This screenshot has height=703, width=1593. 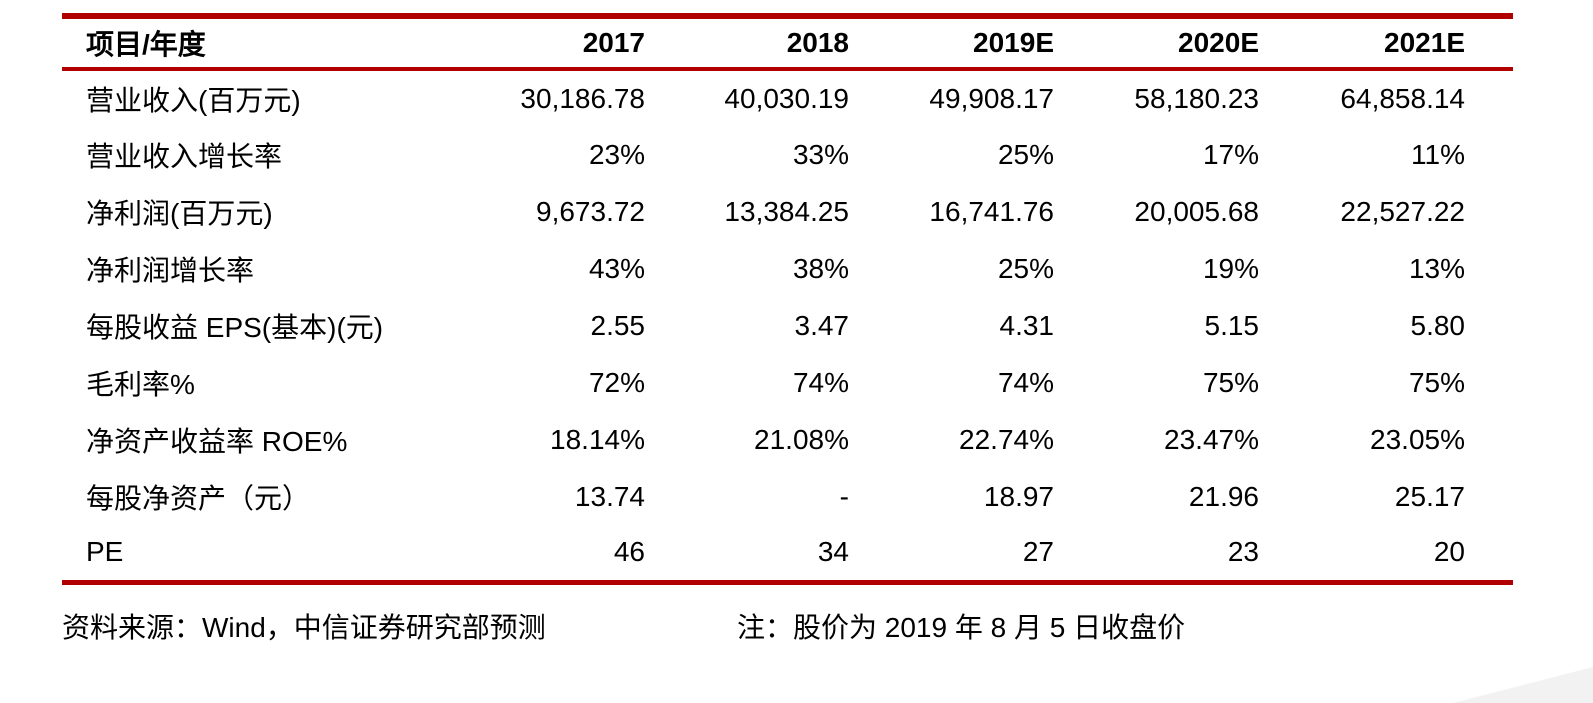 I want to click on table-cell: 5.15, so click(x=1232, y=325).